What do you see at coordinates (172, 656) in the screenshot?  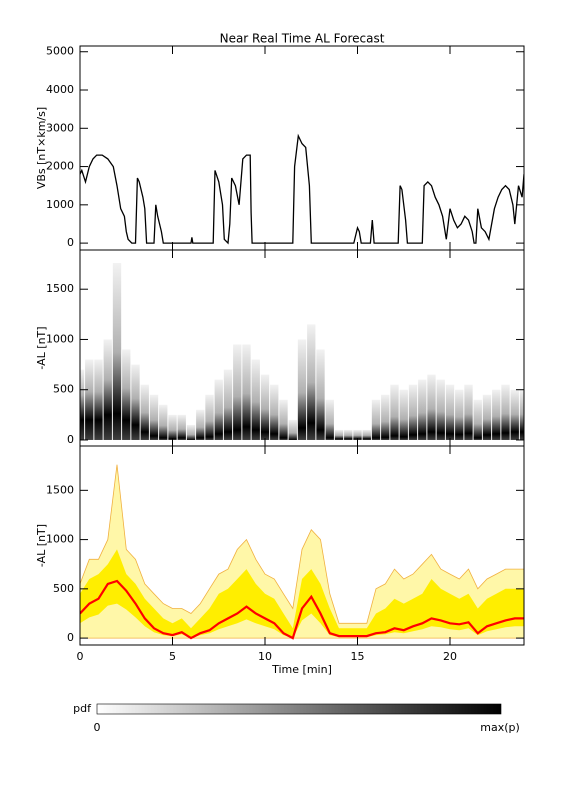 I see `x-tick-label: 5` at bounding box center [172, 656].